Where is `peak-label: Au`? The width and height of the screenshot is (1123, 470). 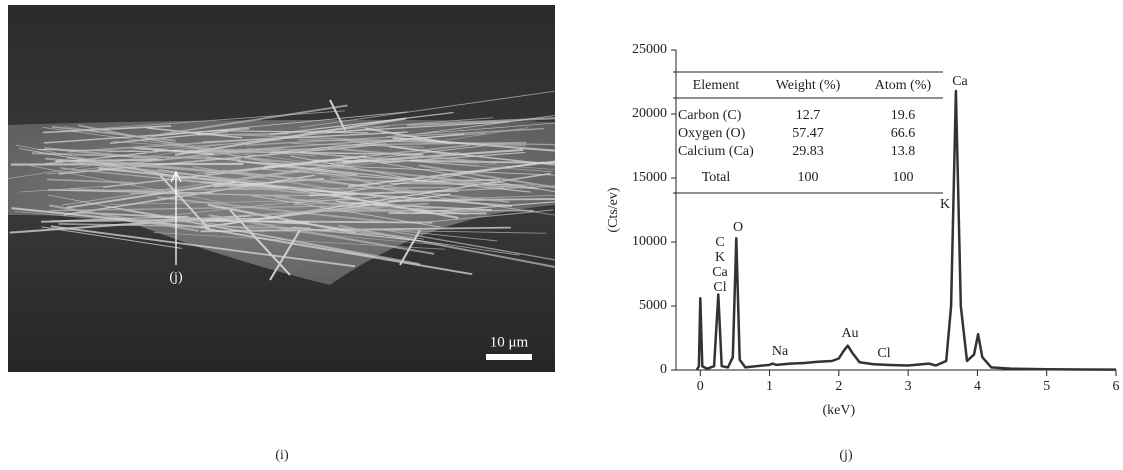 peak-label: Au is located at coordinates (849, 333).